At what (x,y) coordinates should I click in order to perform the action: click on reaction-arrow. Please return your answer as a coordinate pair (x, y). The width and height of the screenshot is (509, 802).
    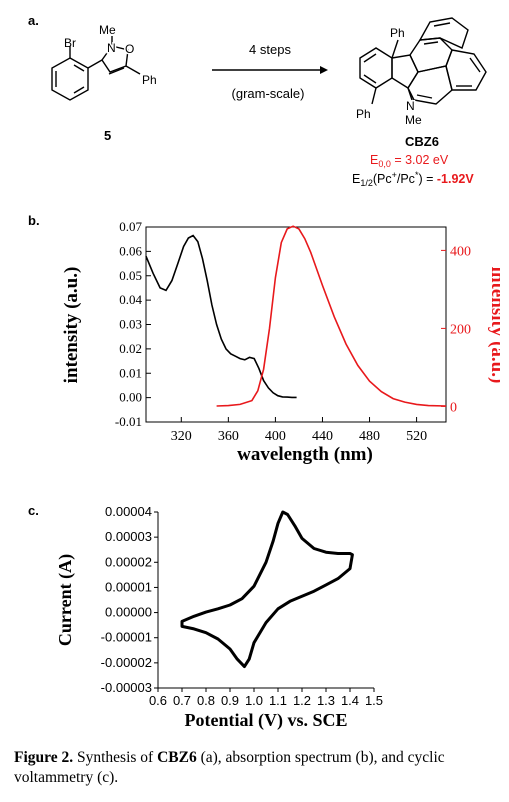
    Looking at the image, I should click on (270, 70).